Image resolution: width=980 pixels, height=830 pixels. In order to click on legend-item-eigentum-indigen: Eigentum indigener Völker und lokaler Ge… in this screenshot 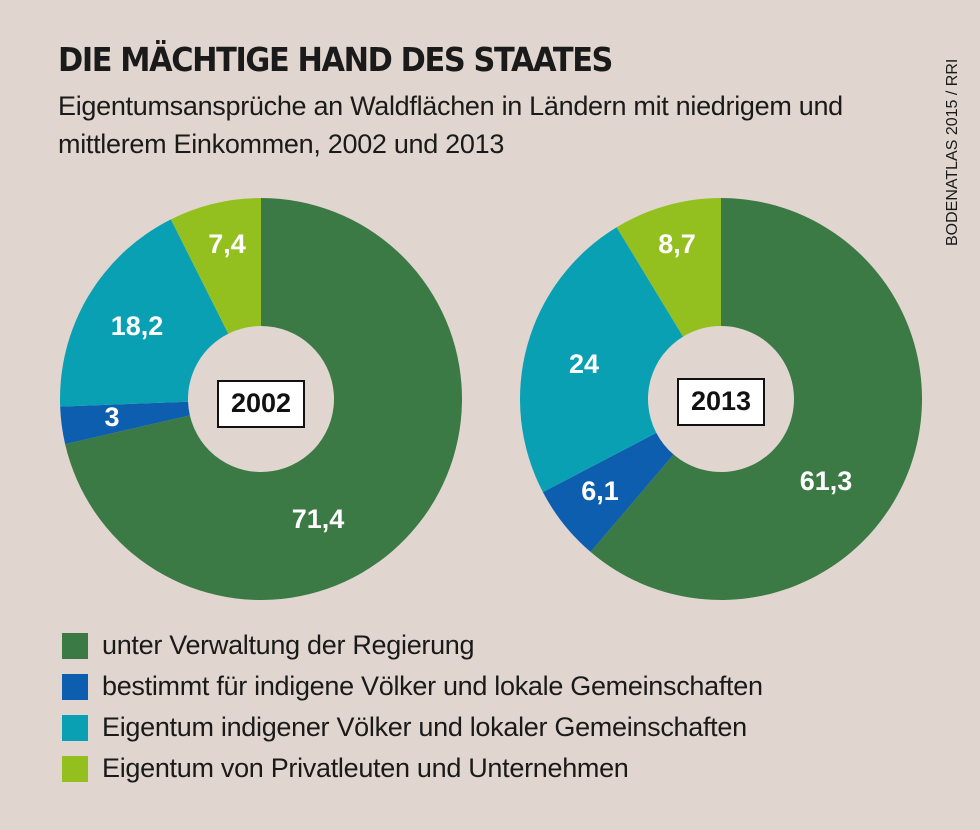, I will do `click(412, 727)`.